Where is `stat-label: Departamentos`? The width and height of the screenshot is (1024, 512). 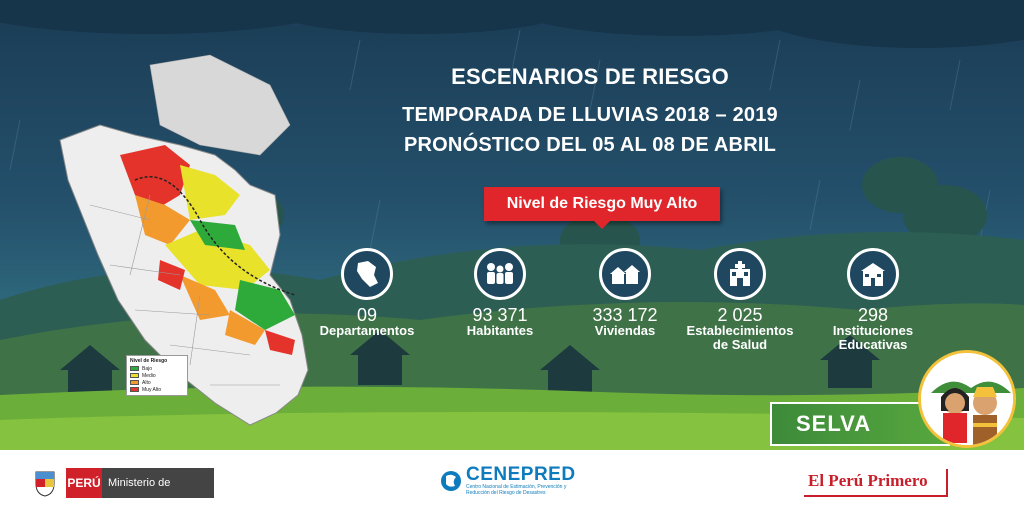 stat-label: Departamentos is located at coordinates (367, 330).